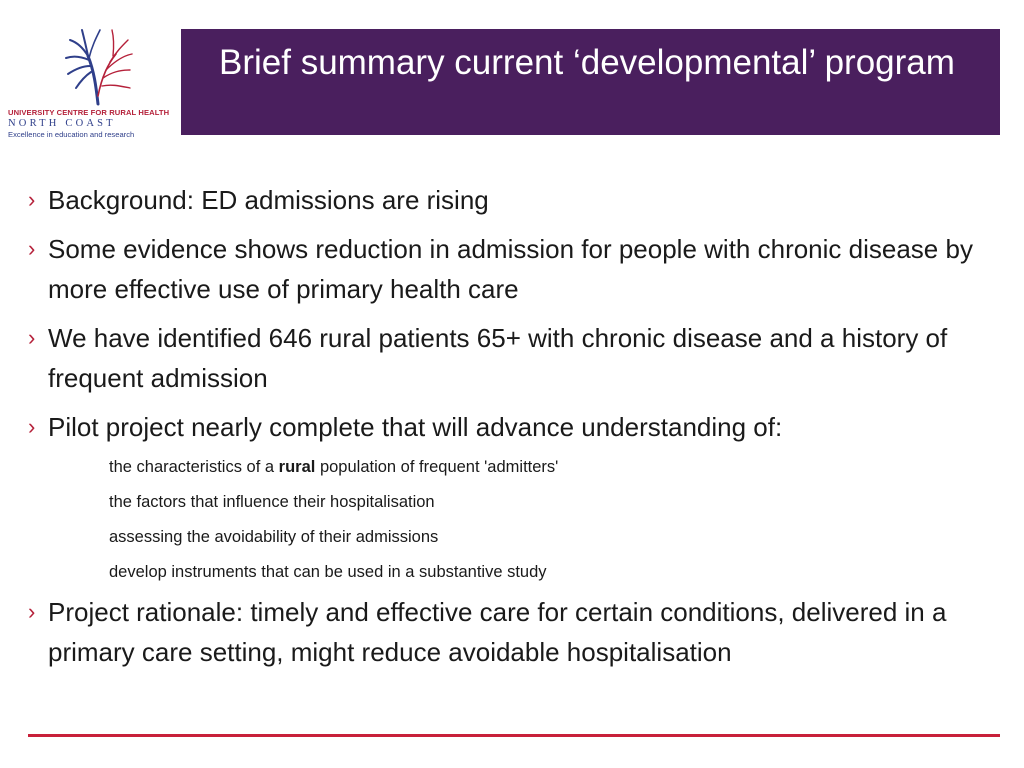 This screenshot has width=1024, height=768. Describe the element at coordinates (89, 112) in the screenshot. I see `logo-institution-name: UNIVERSITY CENTRE FOR RURAL HEALTH` at that location.